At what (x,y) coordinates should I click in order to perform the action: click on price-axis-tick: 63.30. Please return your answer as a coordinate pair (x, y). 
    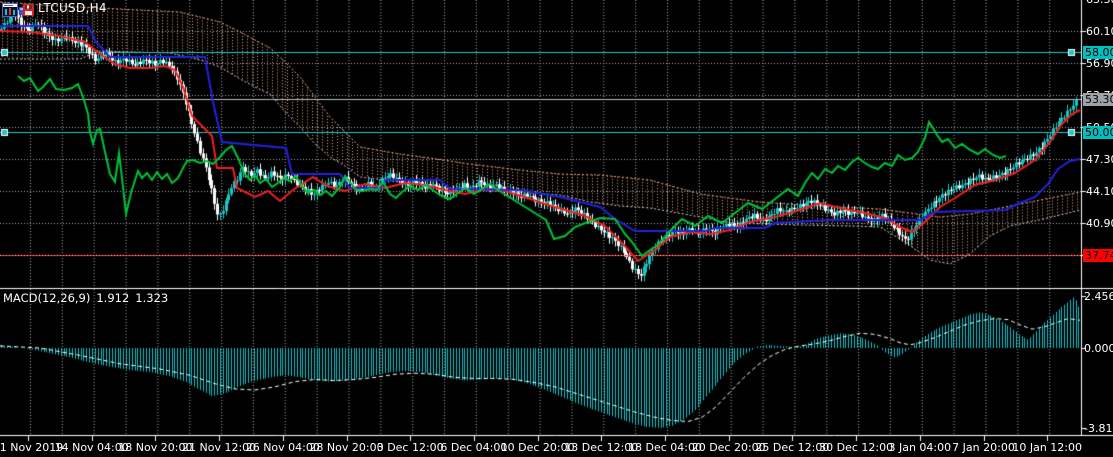
    Looking at the image, I should click on (1099, 3).